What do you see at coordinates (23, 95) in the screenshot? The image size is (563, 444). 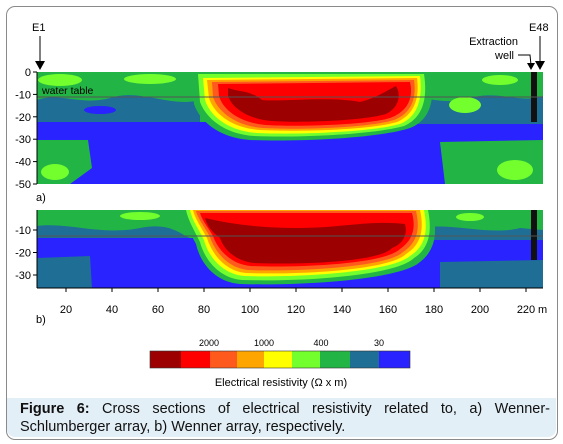 I see `depth-tick-a-1: -10` at bounding box center [23, 95].